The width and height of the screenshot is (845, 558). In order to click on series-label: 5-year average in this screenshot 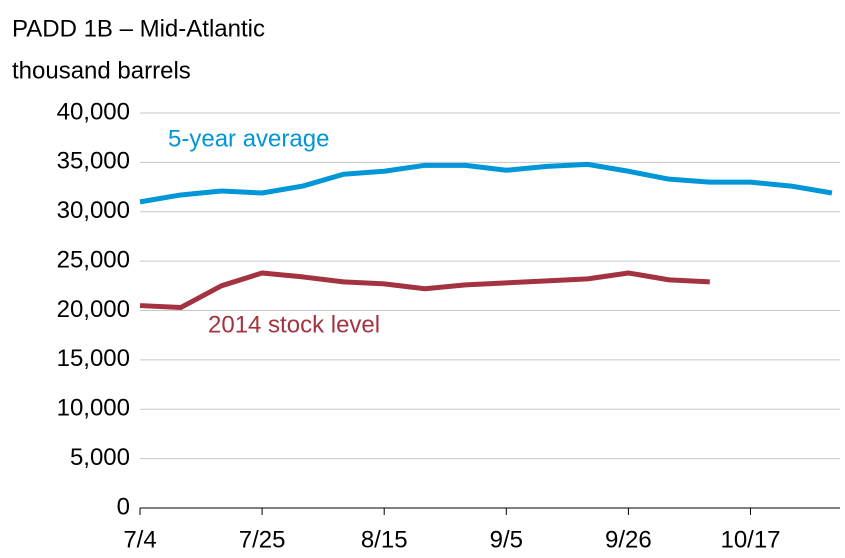, I will do `click(248, 138)`.